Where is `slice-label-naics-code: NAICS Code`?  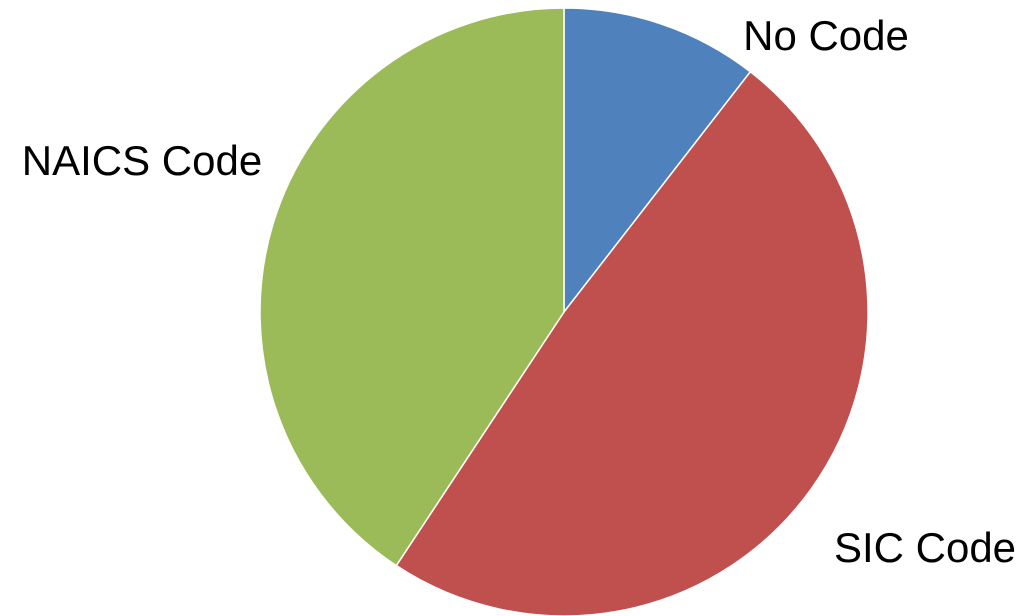 slice-label-naics-code: NAICS Code is located at coordinates (142, 160).